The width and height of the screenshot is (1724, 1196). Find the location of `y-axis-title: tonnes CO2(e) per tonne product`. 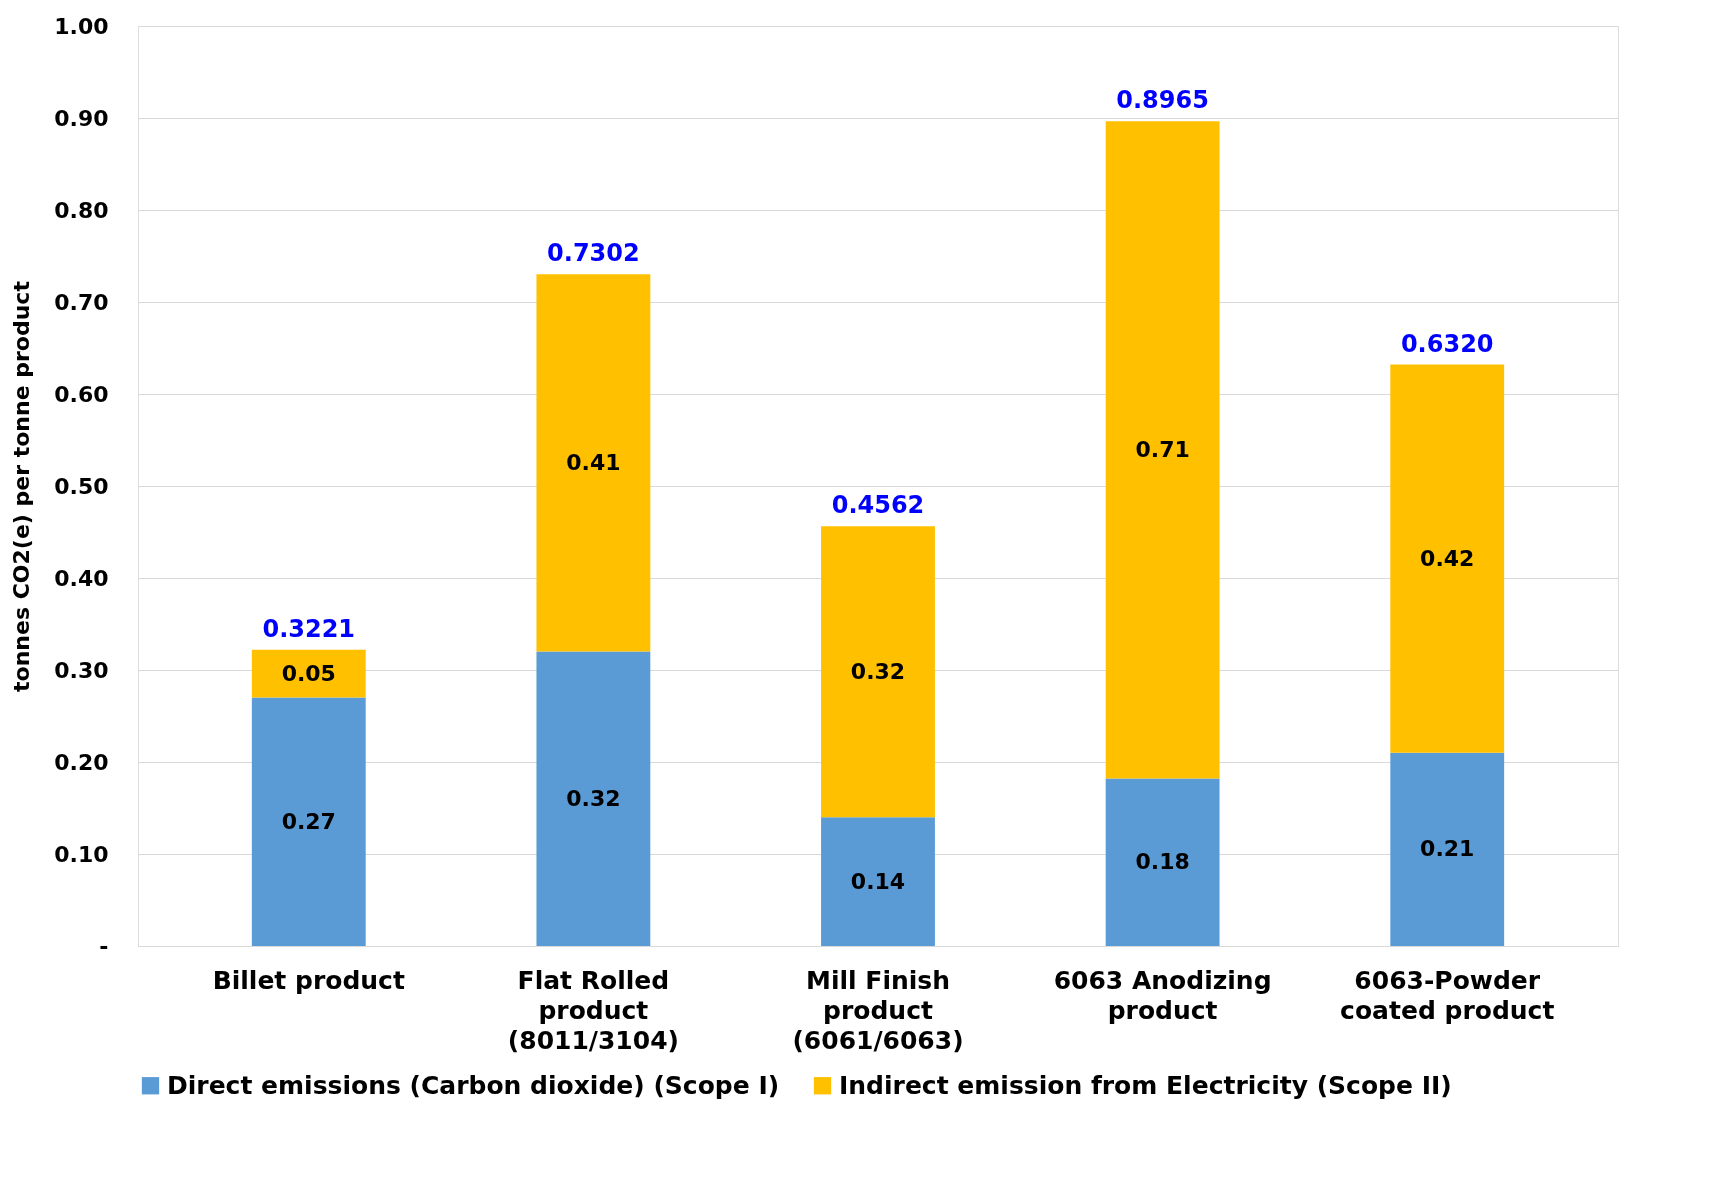

y-axis-title: tonnes CO2(e) per tonne product is located at coordinates (22, 486).